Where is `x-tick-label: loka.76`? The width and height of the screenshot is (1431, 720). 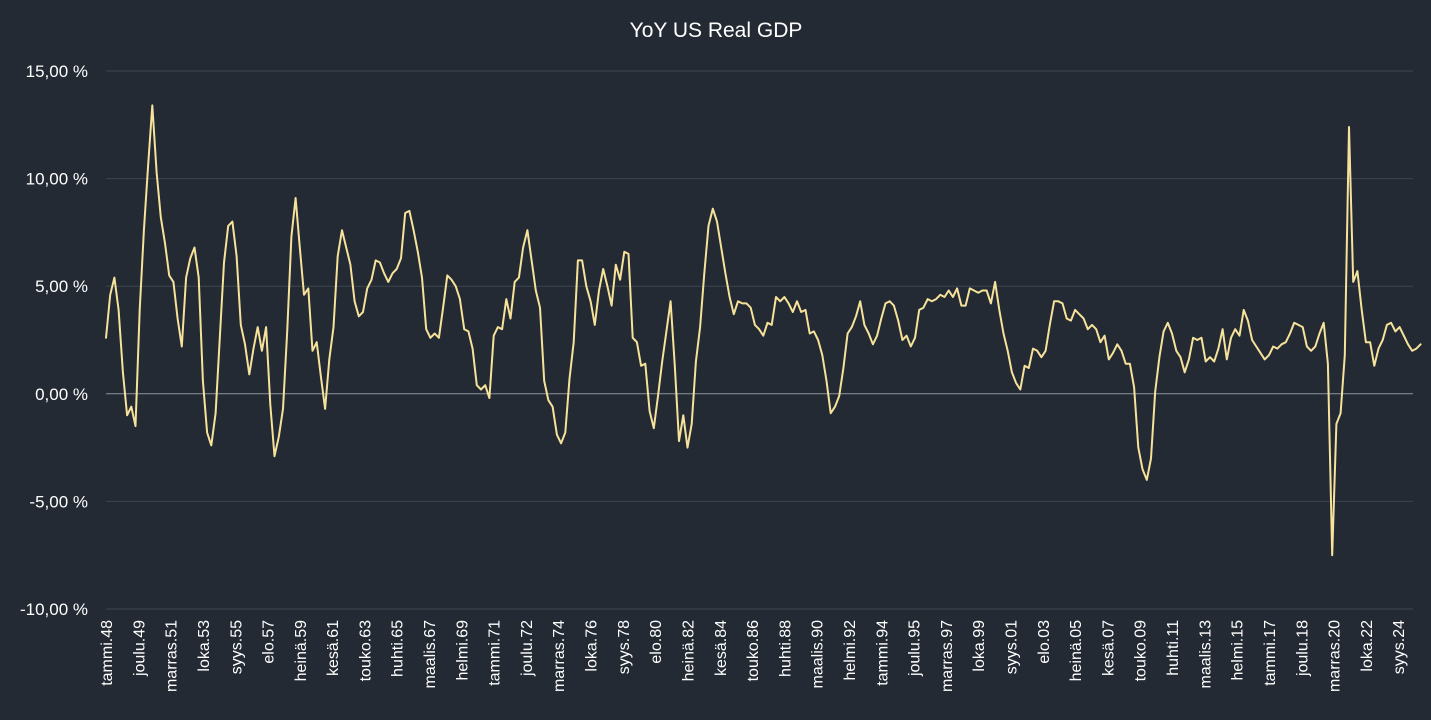 x-tick-label: loka.76 is located at coordinates (592, 646).